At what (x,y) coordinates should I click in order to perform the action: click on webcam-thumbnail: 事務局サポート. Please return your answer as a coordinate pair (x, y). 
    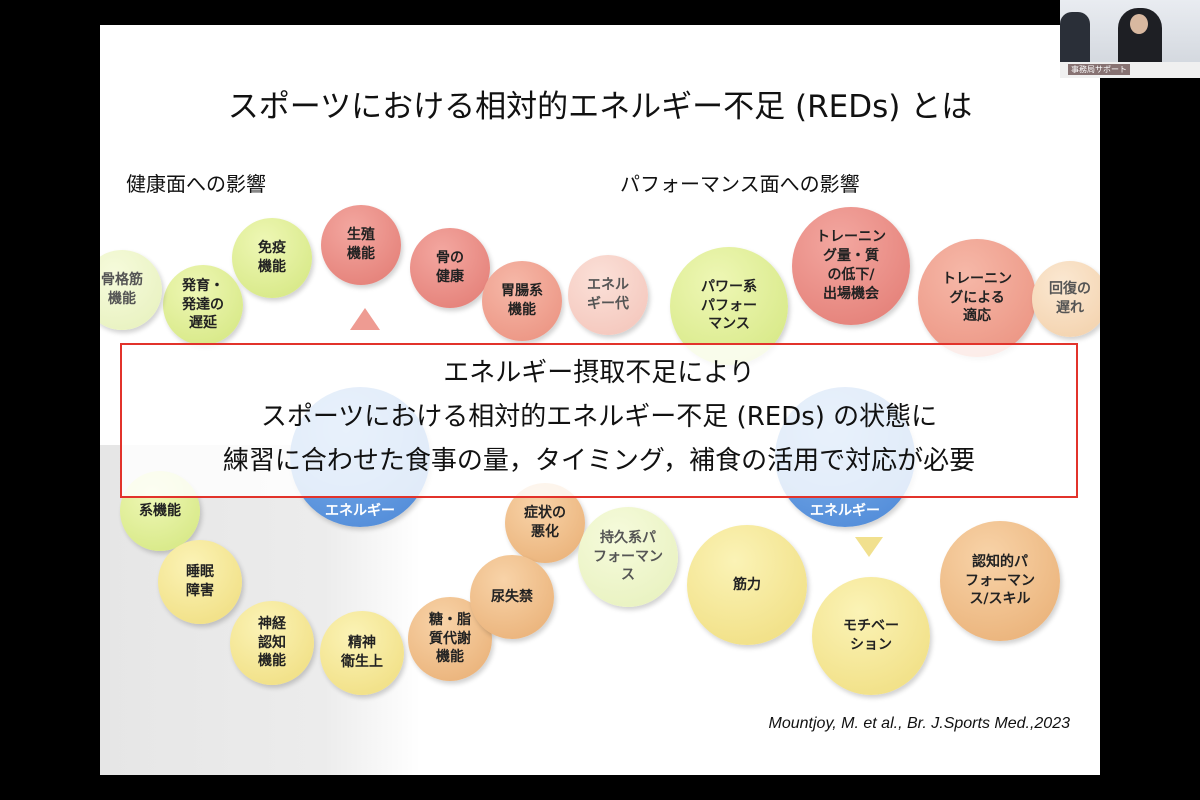
    Looking at the image, I should click on (1130, 39).